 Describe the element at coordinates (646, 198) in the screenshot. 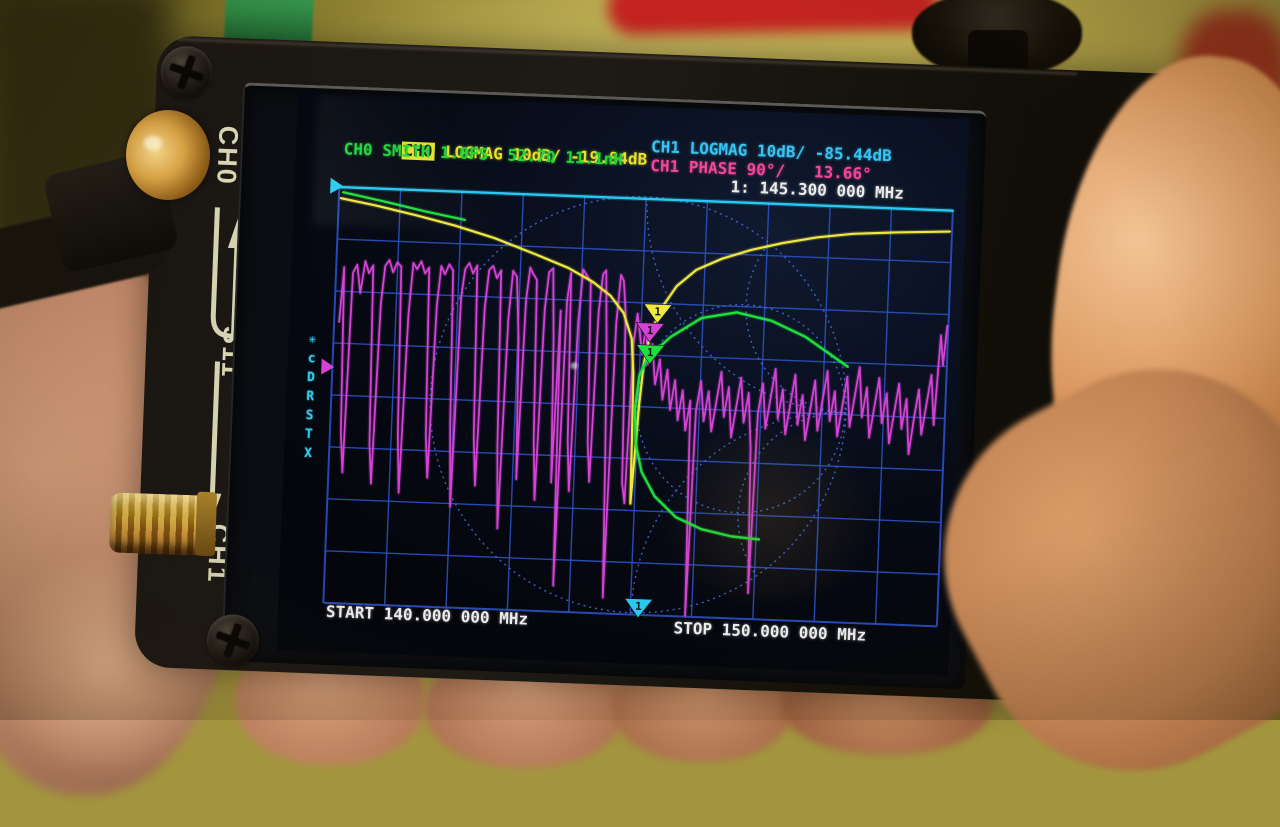

I see `trace-ch1-logmag` at that location.